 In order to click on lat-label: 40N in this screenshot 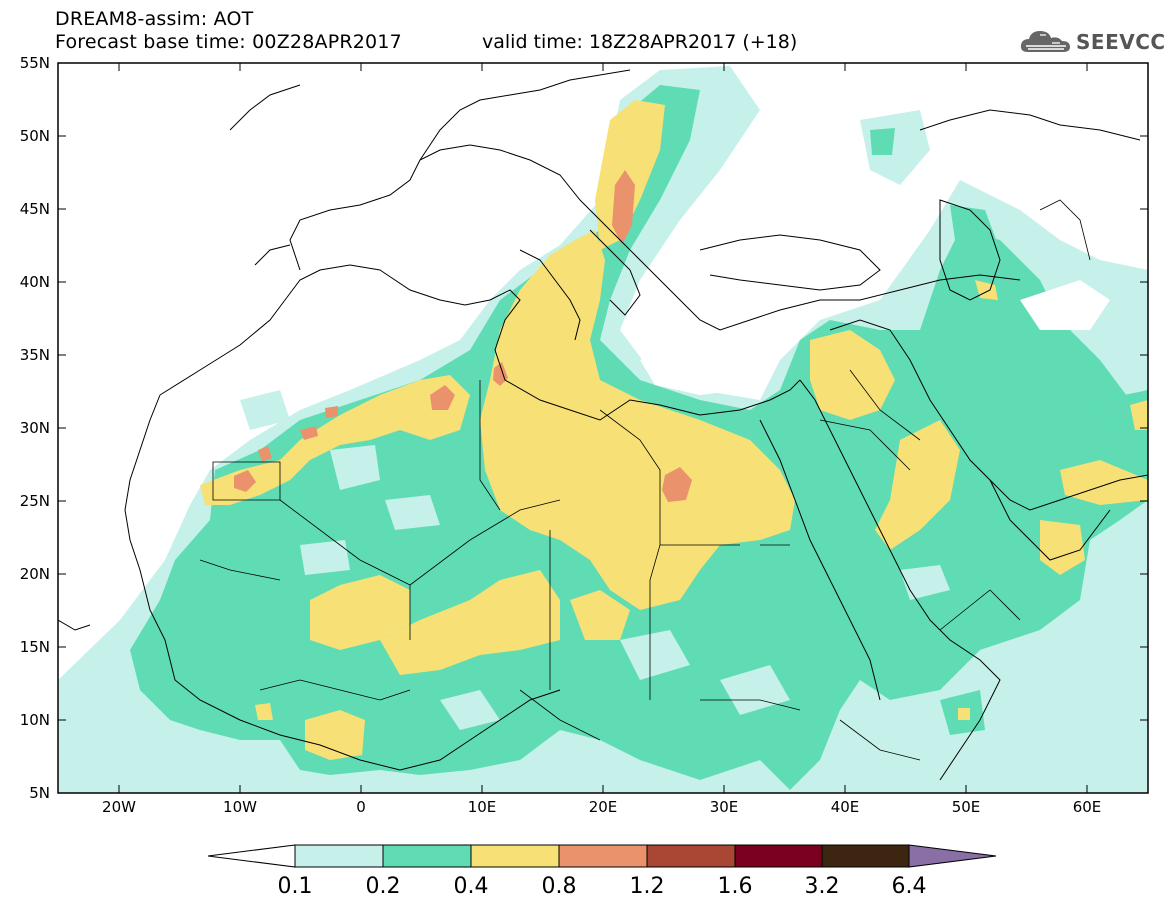, I will do `click(35, 282)`.